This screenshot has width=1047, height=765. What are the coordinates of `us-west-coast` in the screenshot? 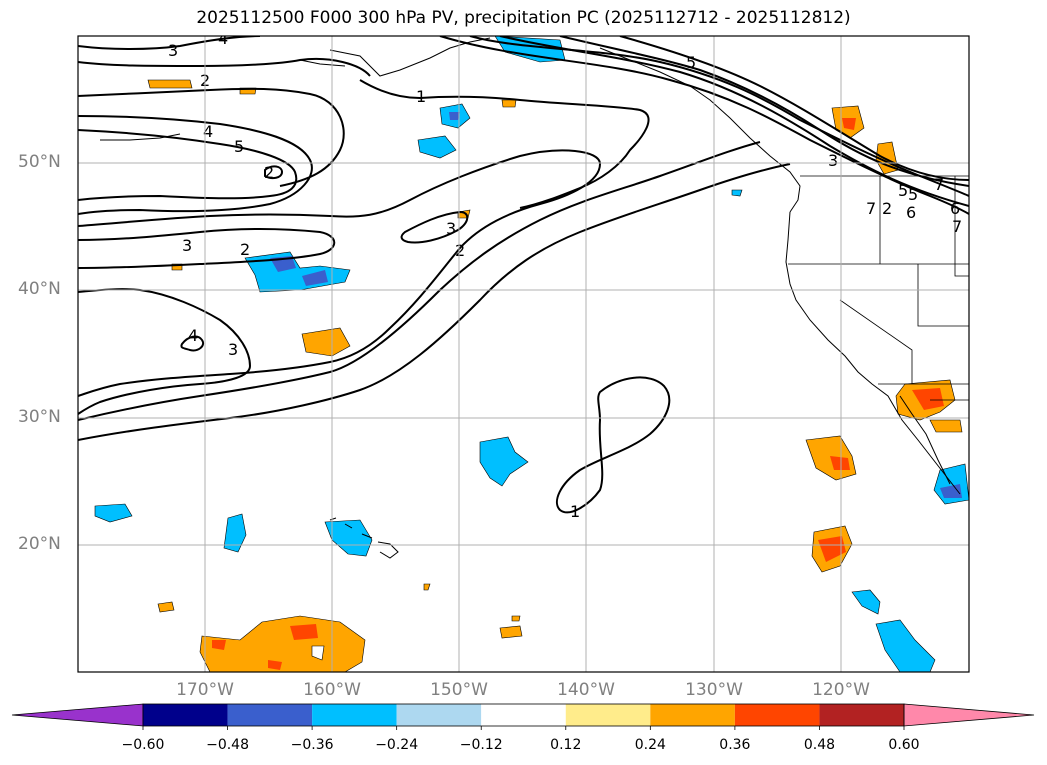 It's located at (873, 353).